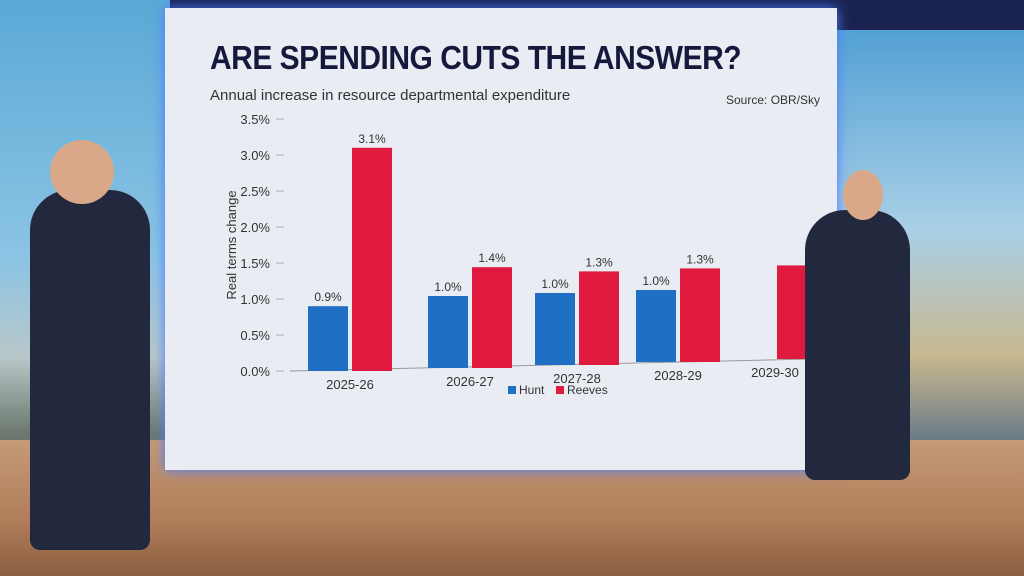  What do you see at coordinates (255, 155) in the screenshot?
I see `y-tick-label: 3.0%` at bounding box center [255, 155].